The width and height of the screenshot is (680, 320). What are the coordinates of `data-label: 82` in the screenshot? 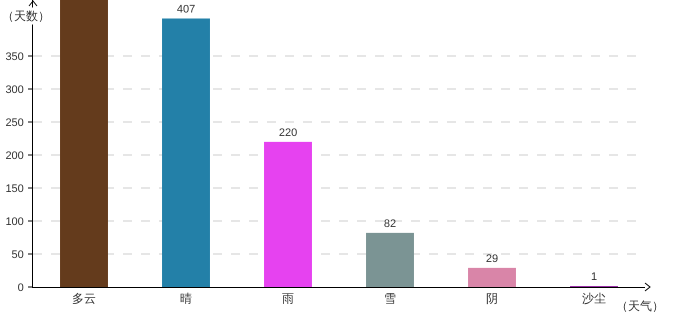 It's located at (390, 224).